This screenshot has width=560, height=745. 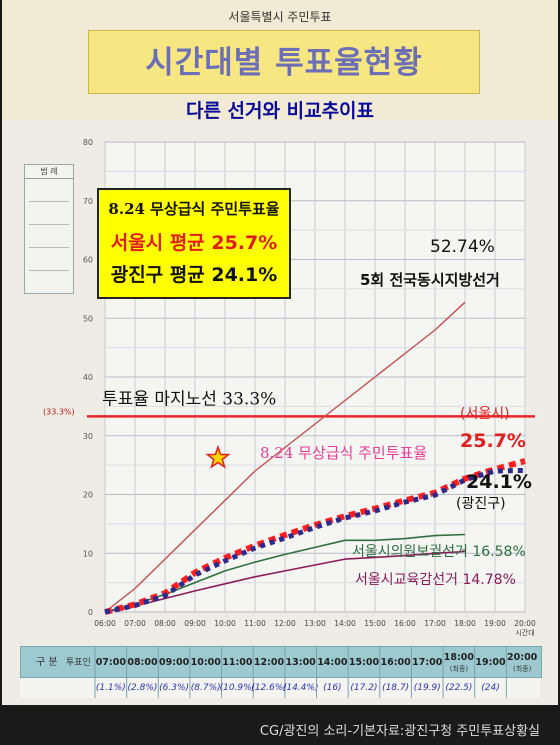 I want to click on x-tick-label: 14:00, so click(x=345, y=623).